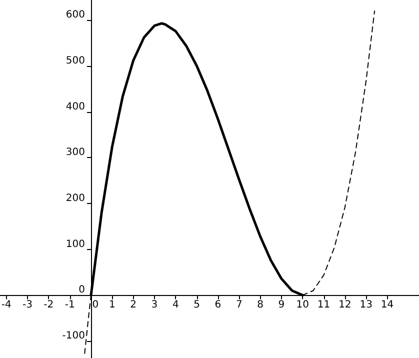 This screenshot has width=419, height=358. I want to click on x-tick-label: 7, so click(239, 305).